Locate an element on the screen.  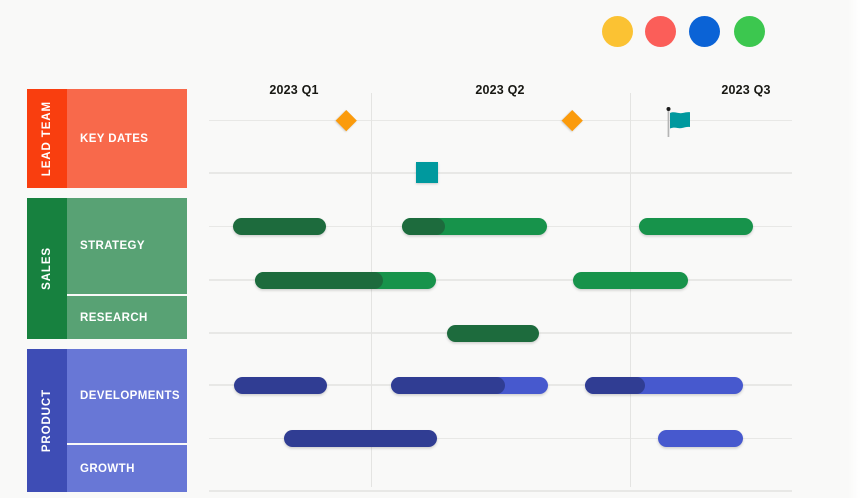
sidebar-group-strip: LEAD TEAM is located at coordinates (47, 138).